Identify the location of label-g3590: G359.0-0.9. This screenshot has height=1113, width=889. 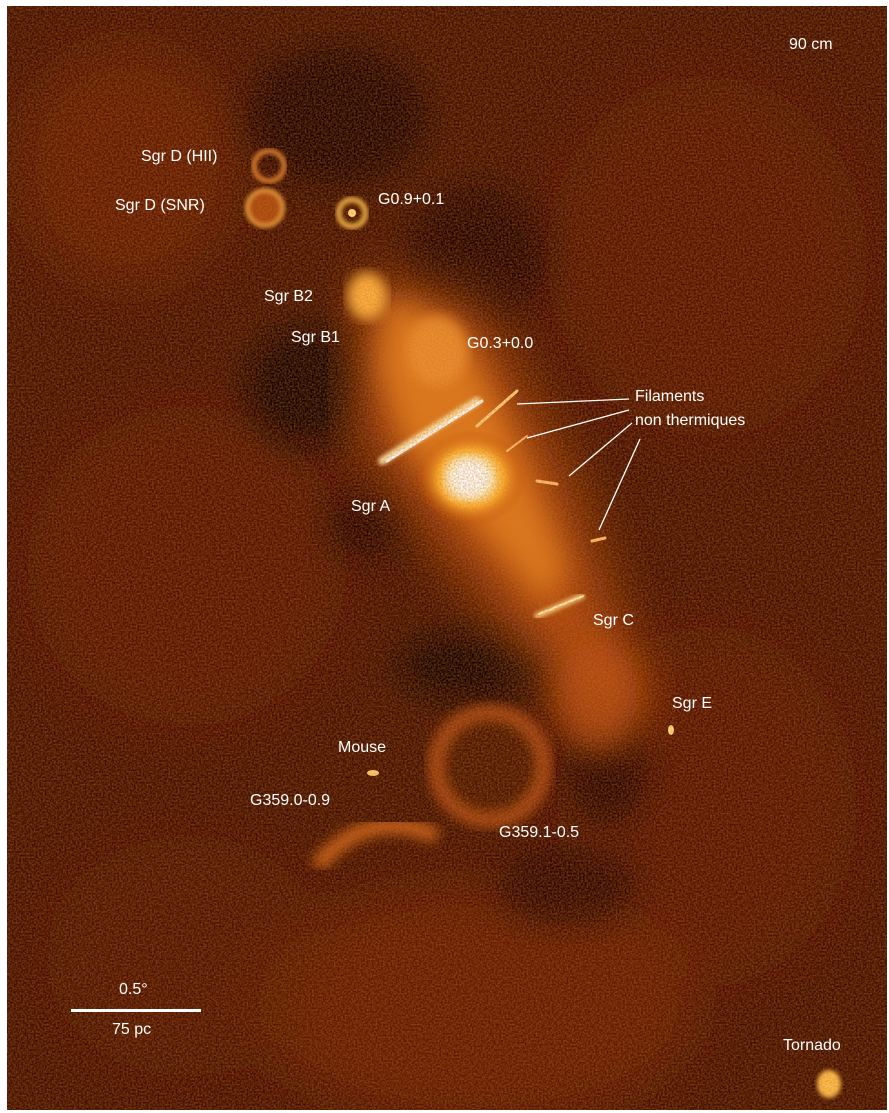
(290, 800).